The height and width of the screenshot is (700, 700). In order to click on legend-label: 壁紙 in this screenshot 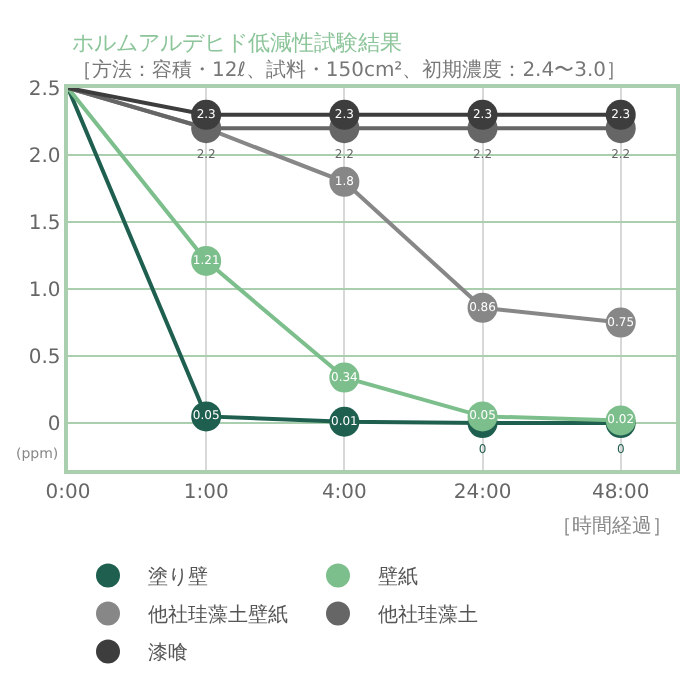, I will do `click(398, 577)`.